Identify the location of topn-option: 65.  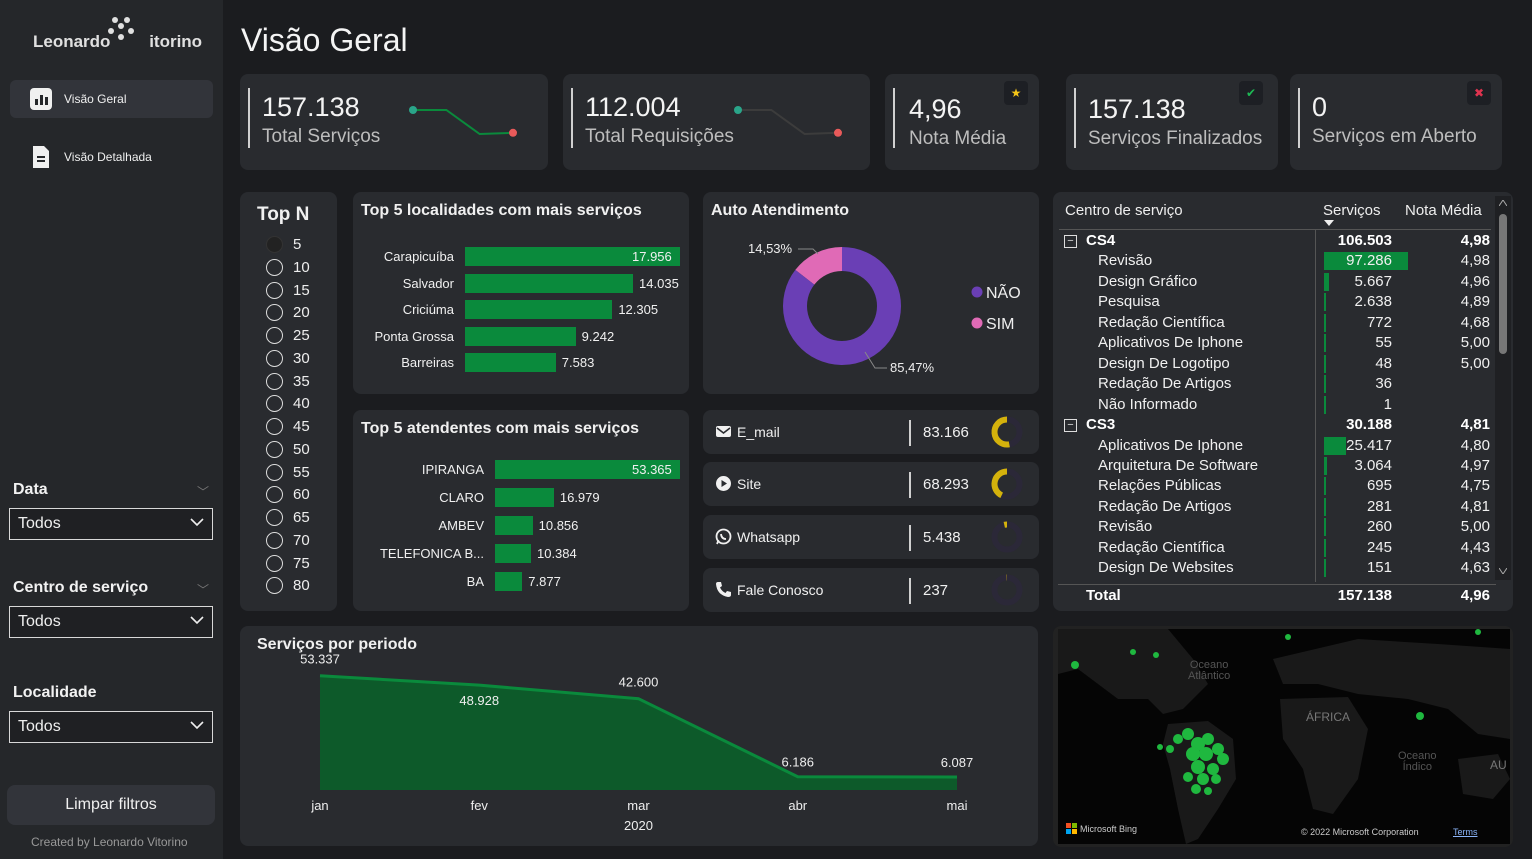
(288, 517).